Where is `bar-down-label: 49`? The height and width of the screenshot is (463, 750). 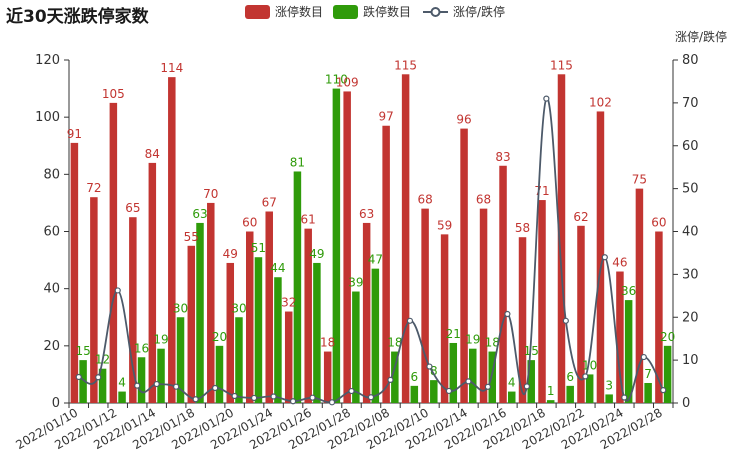 bar-down-label: 49 is located at coordinates (316, 254).